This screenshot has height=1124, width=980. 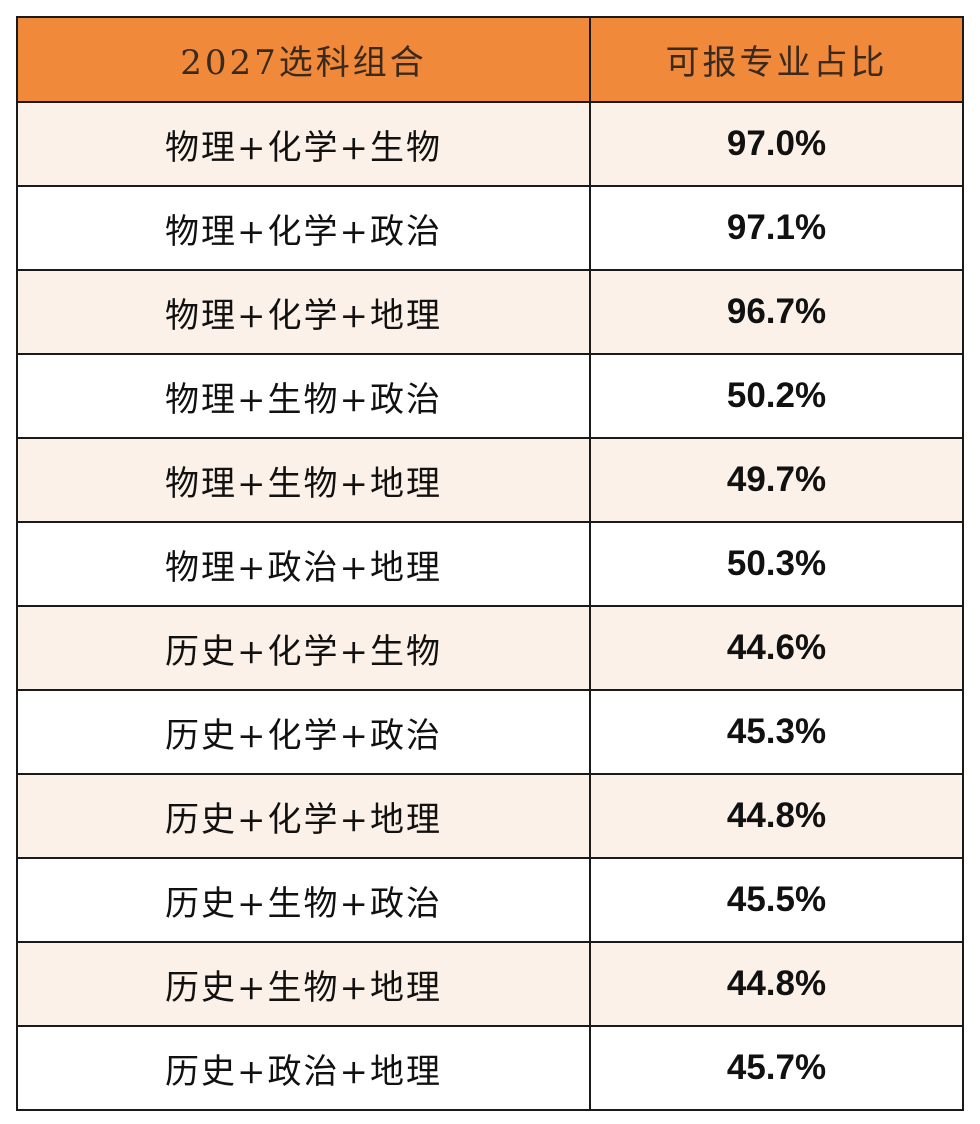 What do you see at coordinates (776, 227) in the screenshot?
I see `percentage-cell: 97.1%` at bounding box center [776, 227].